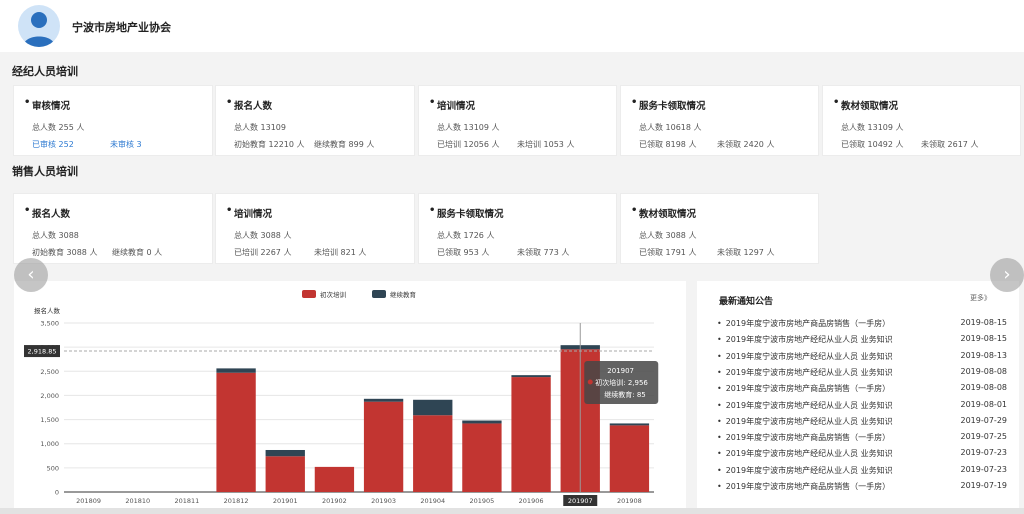  What do you see at coordinates (468, 127) in the screenshot?
I see `card-total: 总人数 13109 人` at bounding box center [468, 127].